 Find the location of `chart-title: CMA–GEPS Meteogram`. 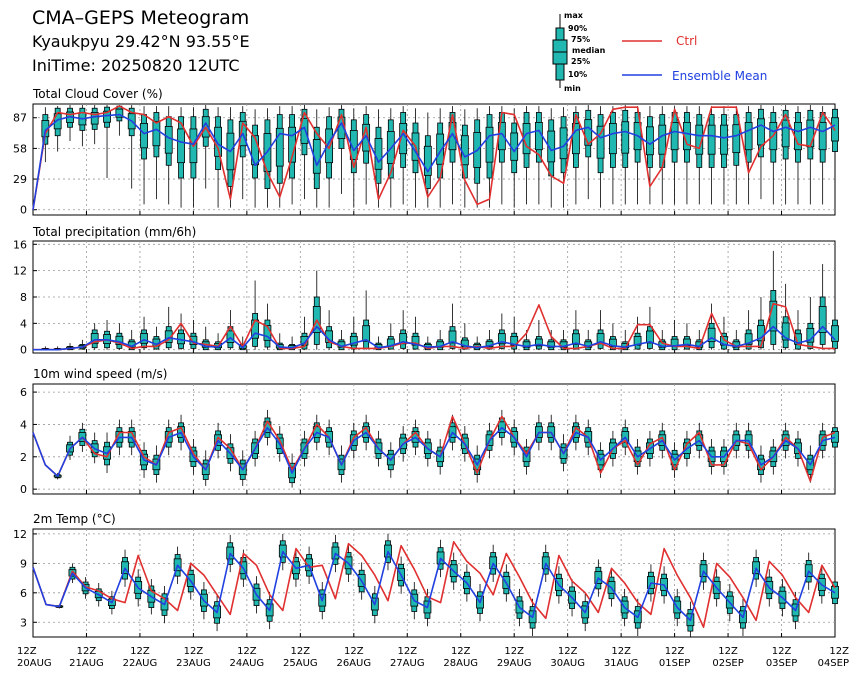

chart-title: CMA–GEPS Meteogram is located at coordinates (141, 18).